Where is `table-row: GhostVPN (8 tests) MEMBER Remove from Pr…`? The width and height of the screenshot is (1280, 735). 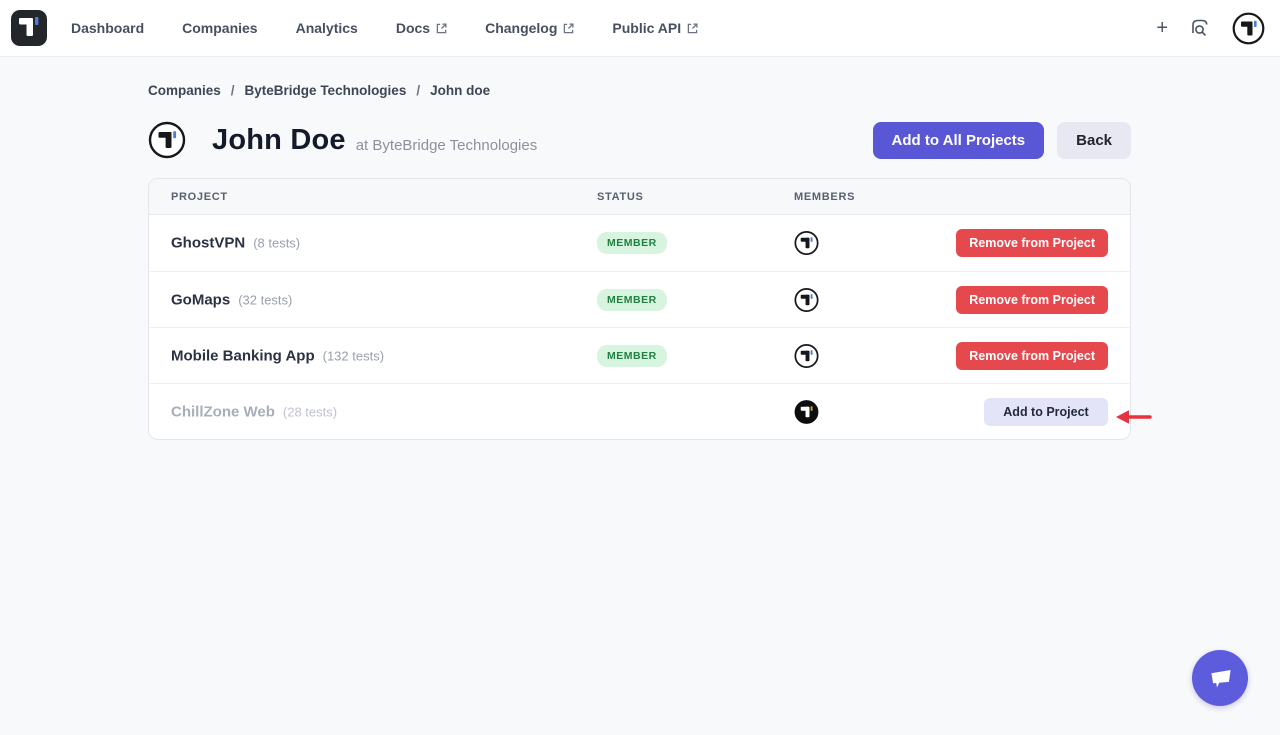 table-row: GhostVPN (8 tests) MEMBER Remove from Pr… is located at coordinates (639, 243).